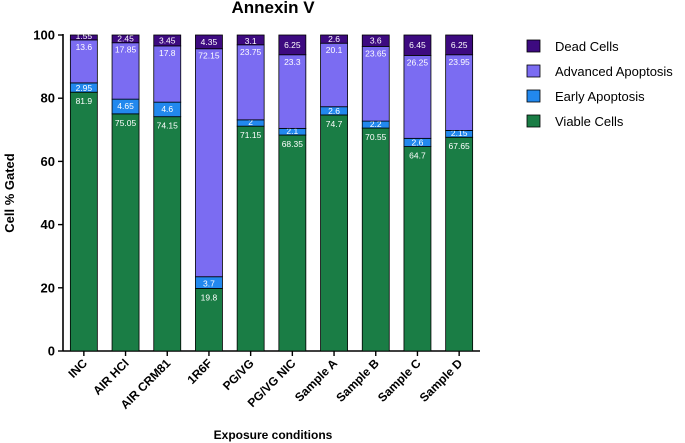 This screenshot has width=685, height=443. I want to click on data-label: 23.95, so click(460, 62).